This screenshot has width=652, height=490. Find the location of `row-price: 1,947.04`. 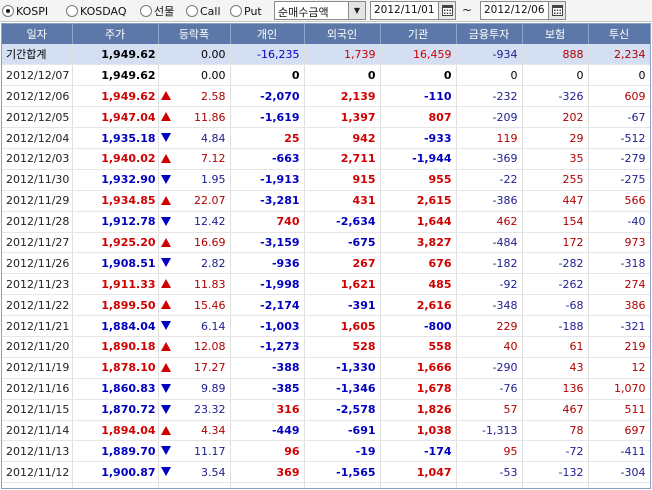

row-price: 1,947.04 is located at coordinates (115, 117).